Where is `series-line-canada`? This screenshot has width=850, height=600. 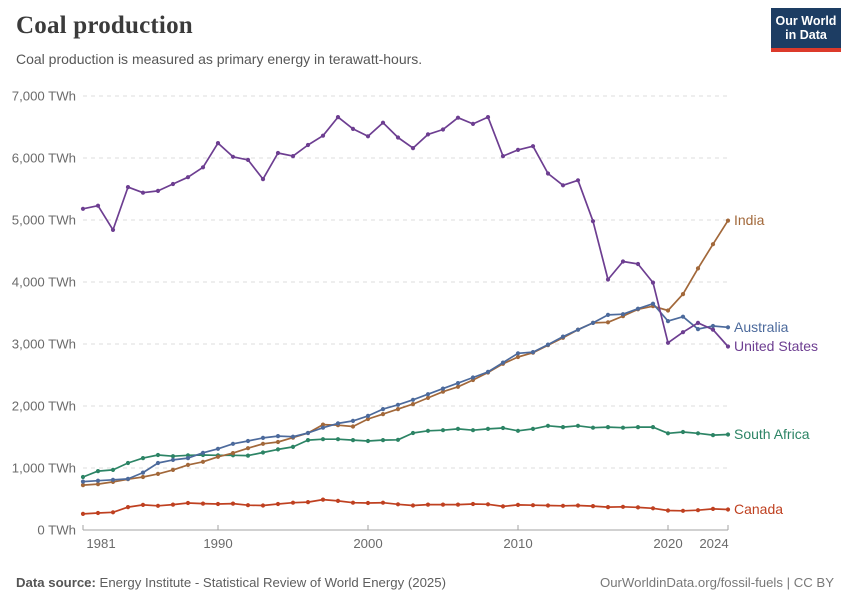
series-line-canada is located at coordinates (405, 506).